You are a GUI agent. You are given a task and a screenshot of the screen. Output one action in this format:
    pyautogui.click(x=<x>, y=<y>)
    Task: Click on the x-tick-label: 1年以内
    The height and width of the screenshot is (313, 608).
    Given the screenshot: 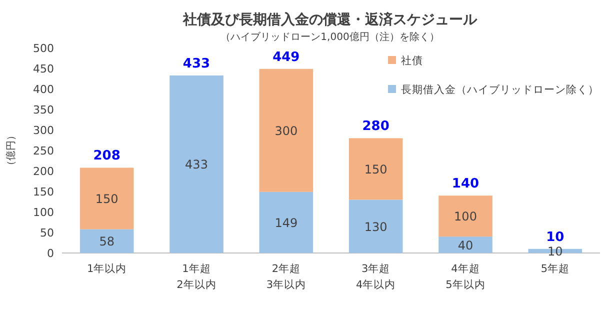 What is the action you would take?
    pyautogui.click(x=106, y=268)
    